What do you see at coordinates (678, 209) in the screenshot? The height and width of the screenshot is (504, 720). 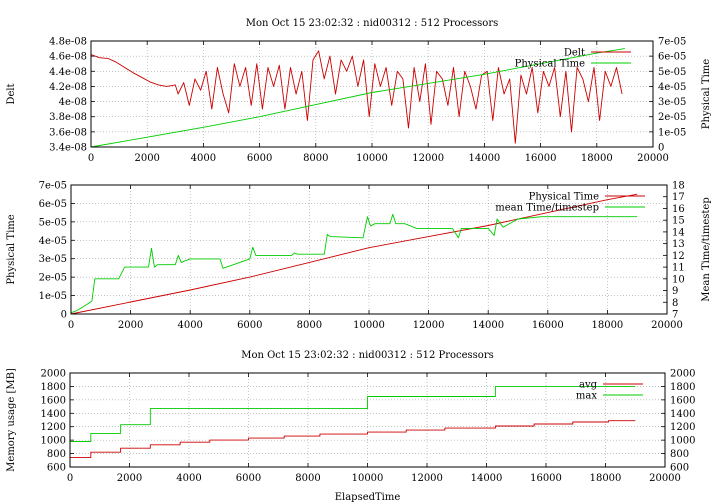 I see `y2-tick-label: 16` at bounding box center [678, 209].